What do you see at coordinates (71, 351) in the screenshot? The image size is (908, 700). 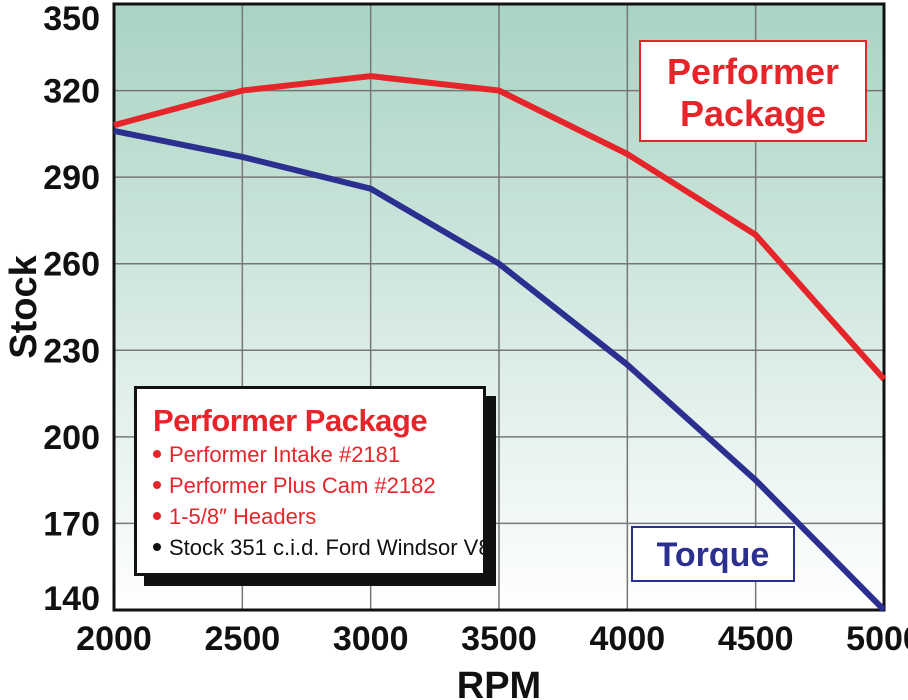 I see `y-tick-label: 230` at bounding box center [71, 351].